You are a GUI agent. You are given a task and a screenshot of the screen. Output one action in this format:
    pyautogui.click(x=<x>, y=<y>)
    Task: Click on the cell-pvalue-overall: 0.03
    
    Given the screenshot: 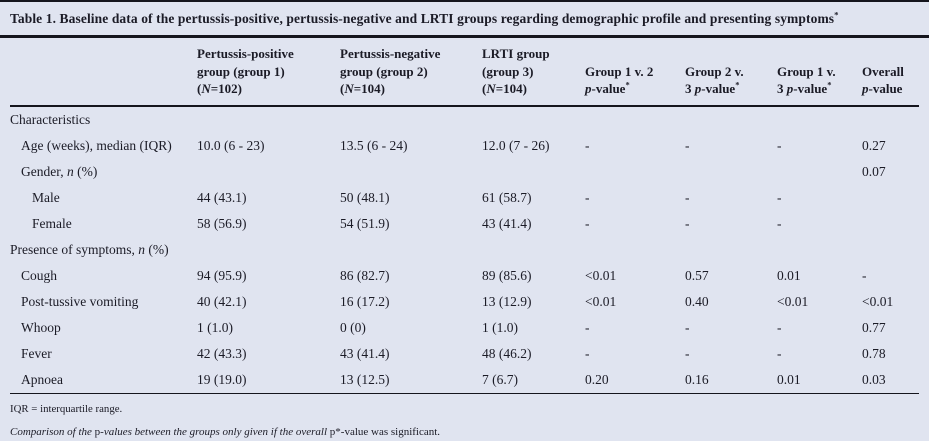 What is the action you would take?
    pyautogui.click(x=890, y=380)
    